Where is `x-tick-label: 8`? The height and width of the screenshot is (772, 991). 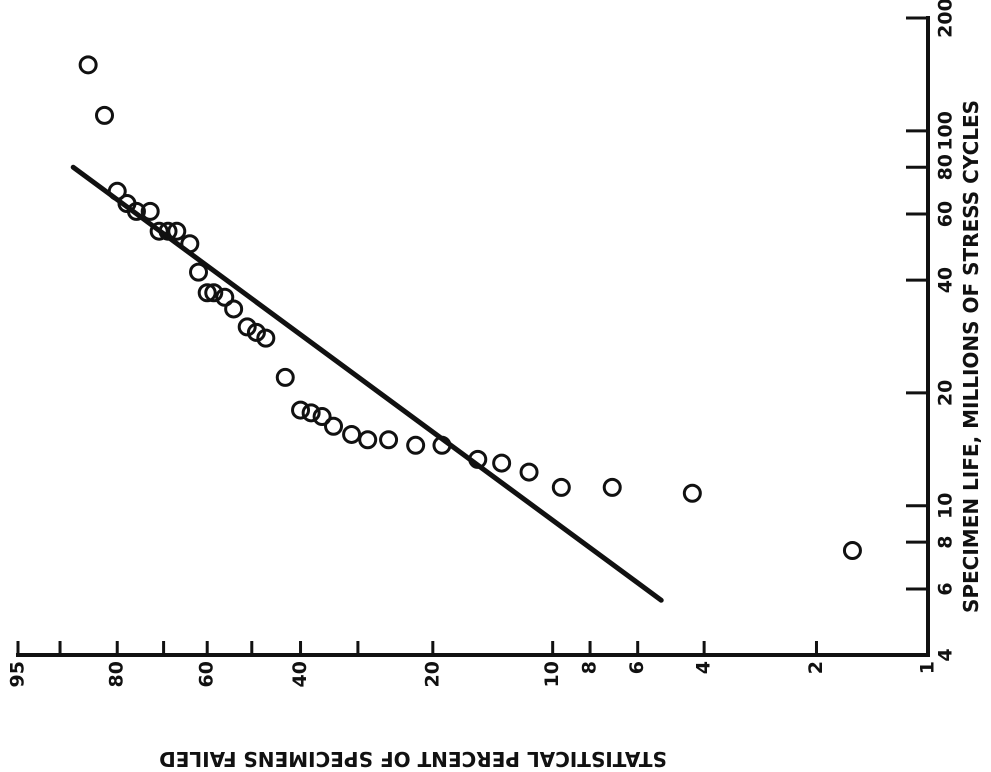 x-tick-label: 8 is located at coordinates (590, 667).